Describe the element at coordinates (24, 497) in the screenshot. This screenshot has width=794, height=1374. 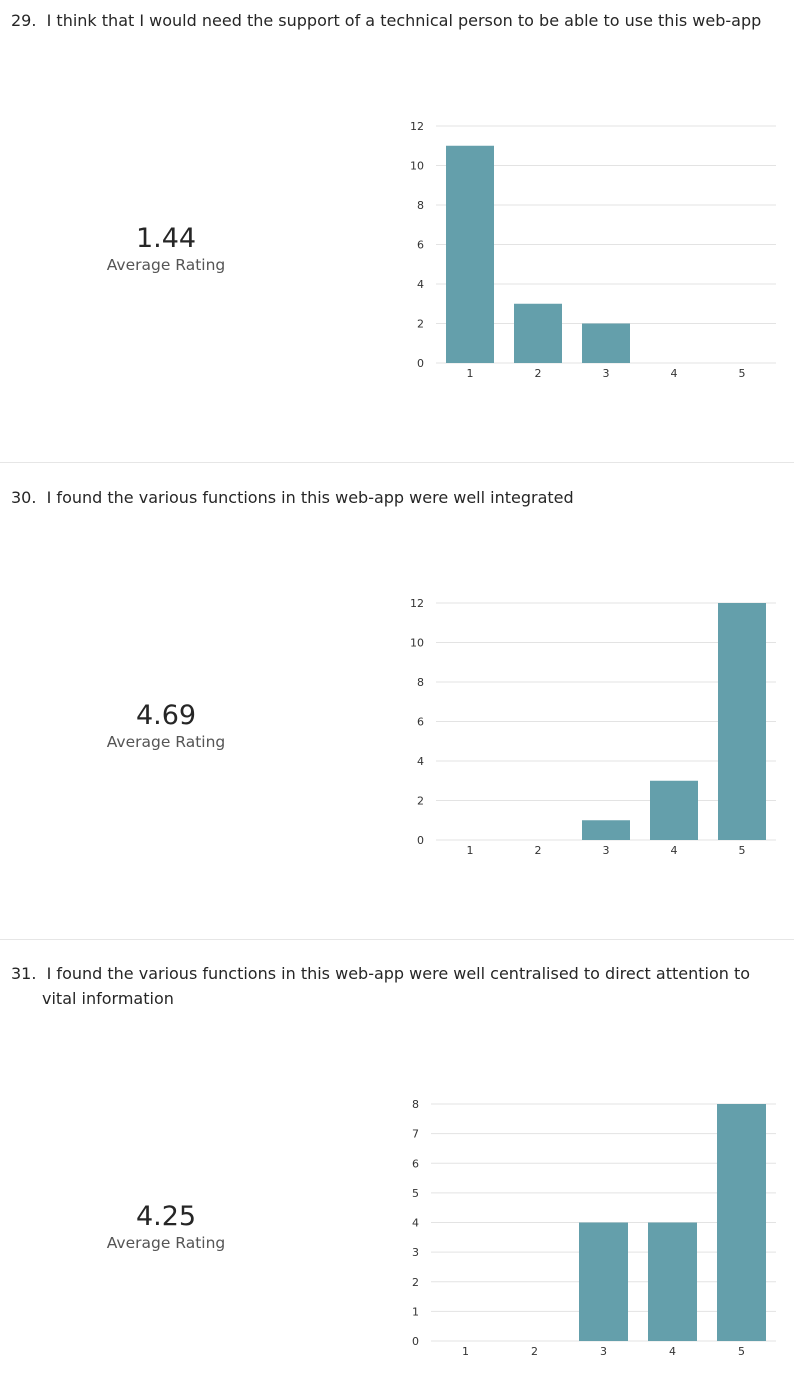
I see `question-number: 30.` at that location.